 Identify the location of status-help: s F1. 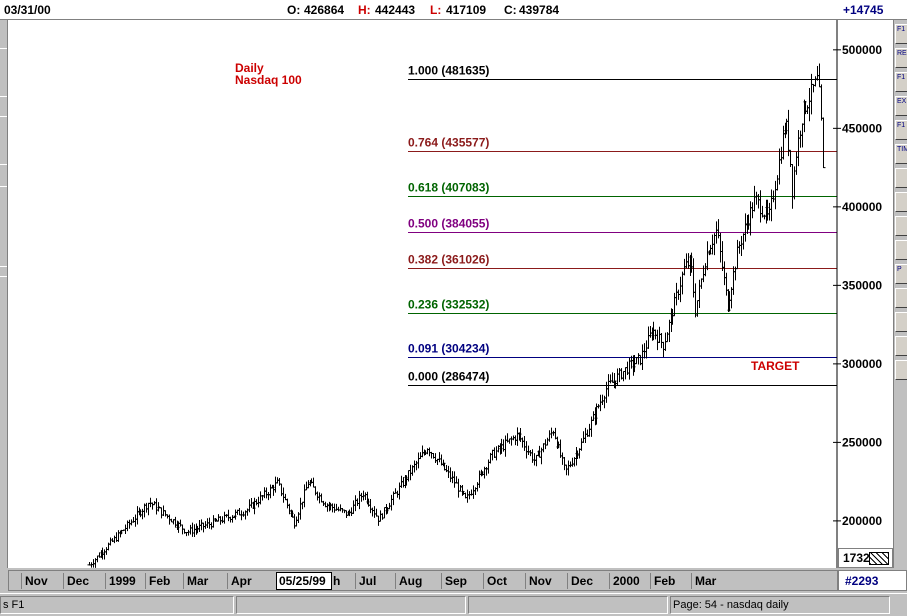
(117, 605).